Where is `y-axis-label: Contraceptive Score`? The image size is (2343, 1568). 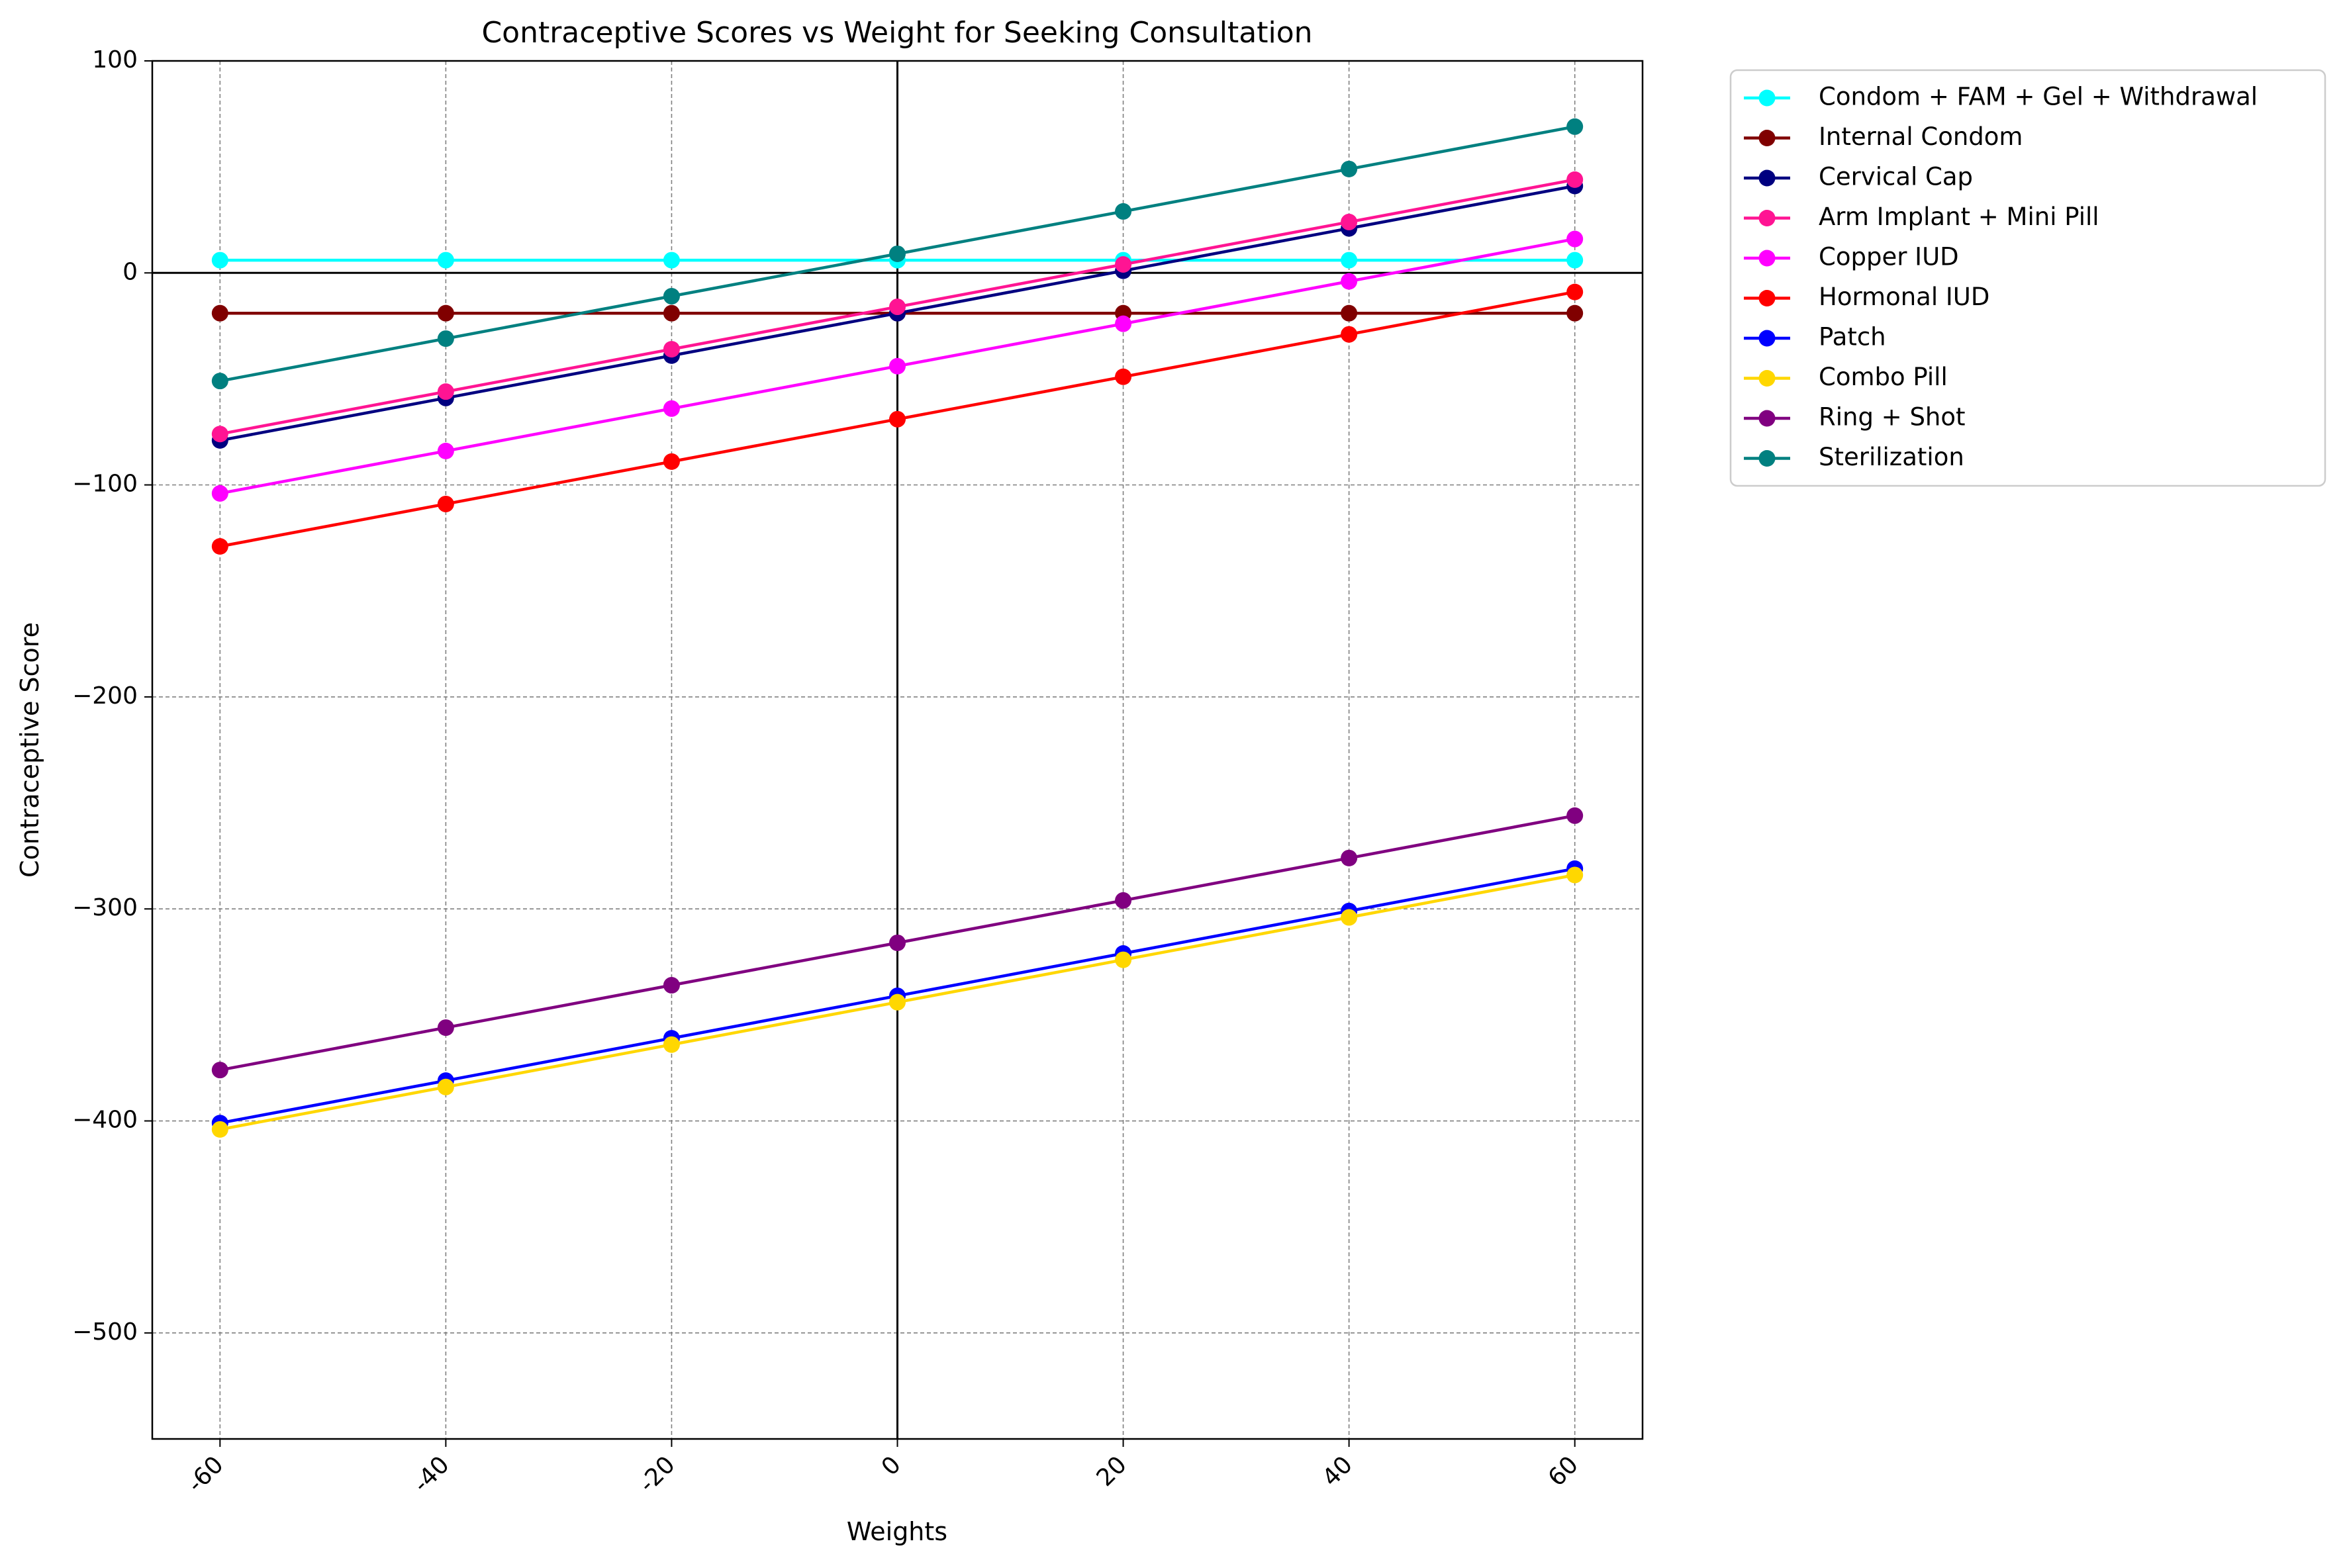 y-axis-label: Contraceptive Score is located at coordinates (29, 750).